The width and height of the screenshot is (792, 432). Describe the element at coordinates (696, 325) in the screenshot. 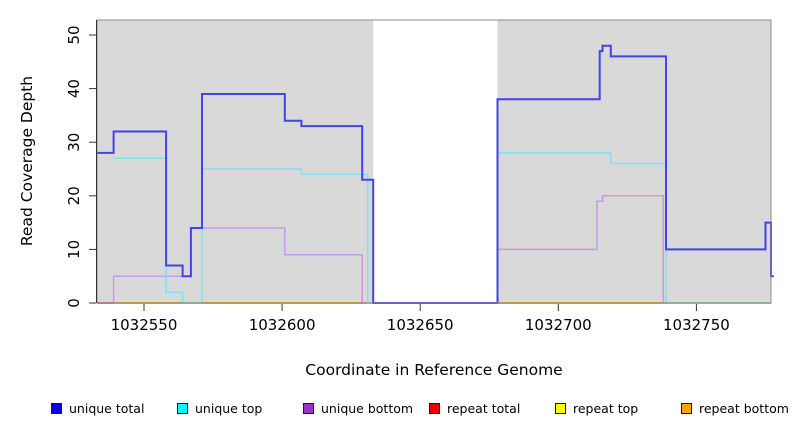

I see `x-tick-label: 1032750` at that location.